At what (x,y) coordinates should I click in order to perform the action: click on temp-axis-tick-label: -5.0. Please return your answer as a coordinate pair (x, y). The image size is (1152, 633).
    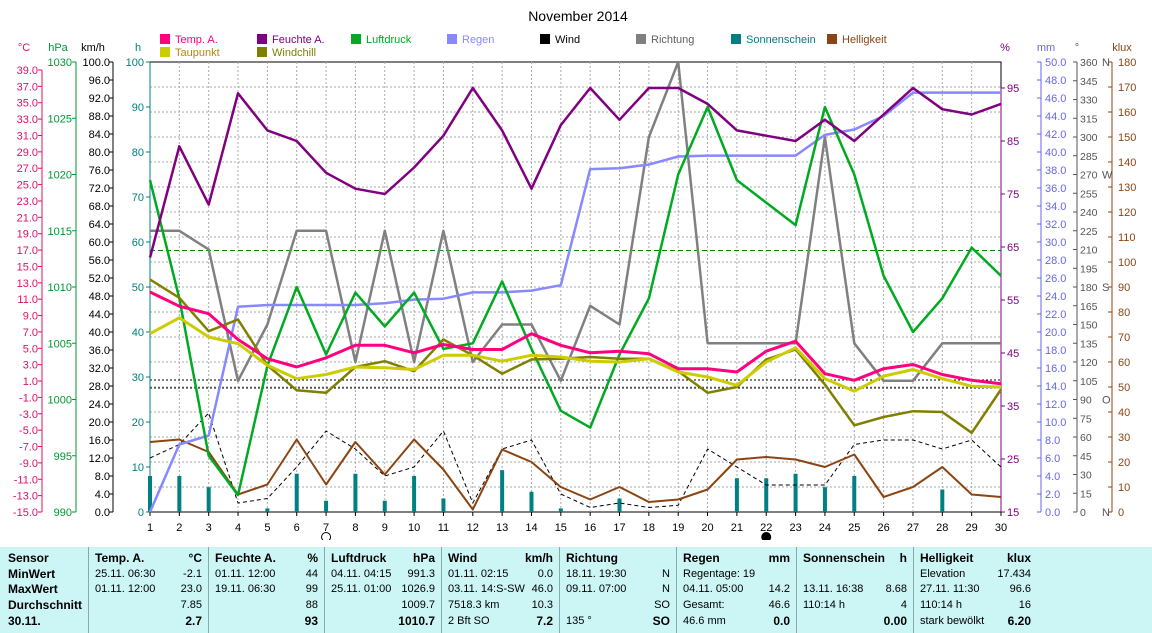
    Looking at the image, I should click on (28, 431).